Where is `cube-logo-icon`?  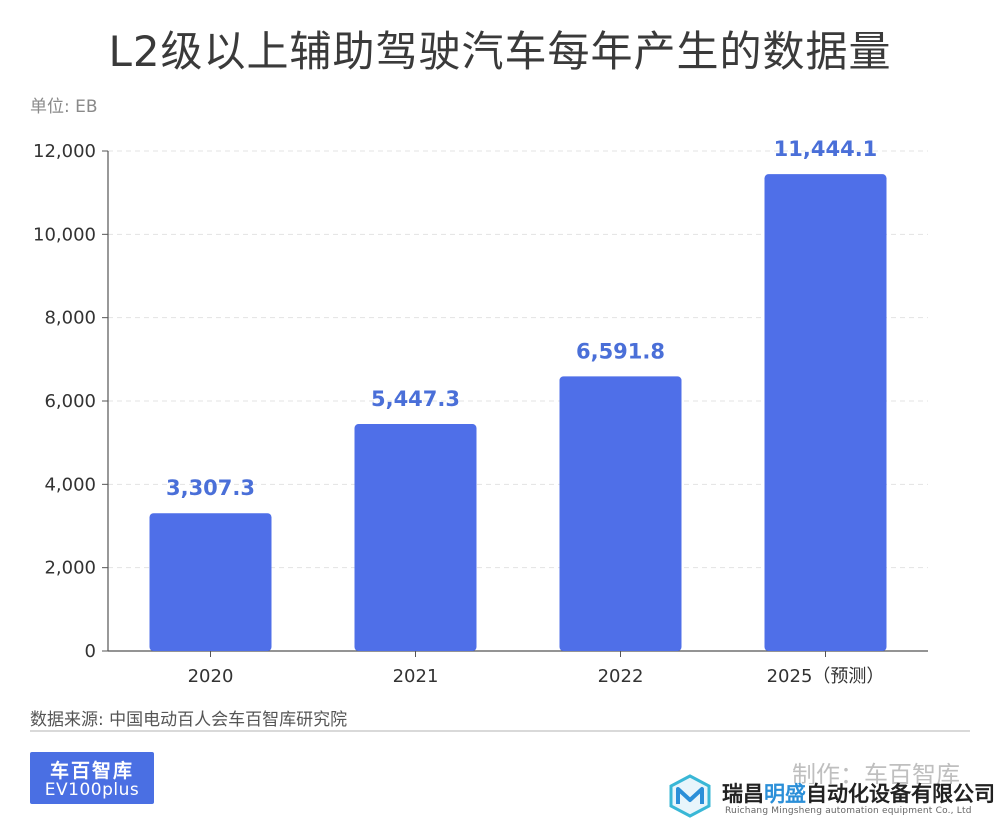 cube-logo-icon is located at coordinates (690, 796).